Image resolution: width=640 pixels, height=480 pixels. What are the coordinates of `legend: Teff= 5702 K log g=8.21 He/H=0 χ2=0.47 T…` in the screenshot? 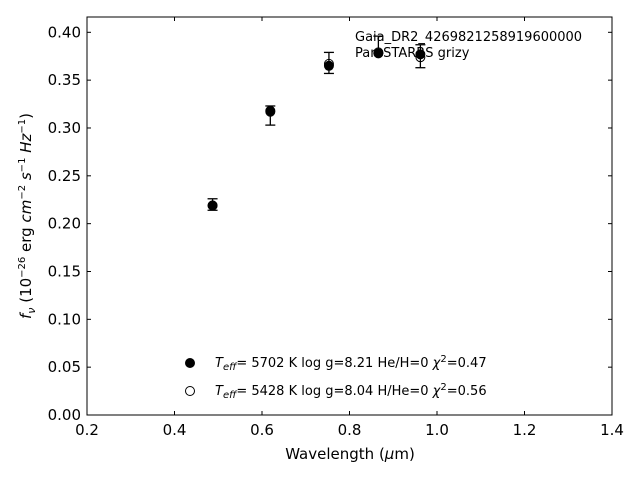 It's located at (336, 377).